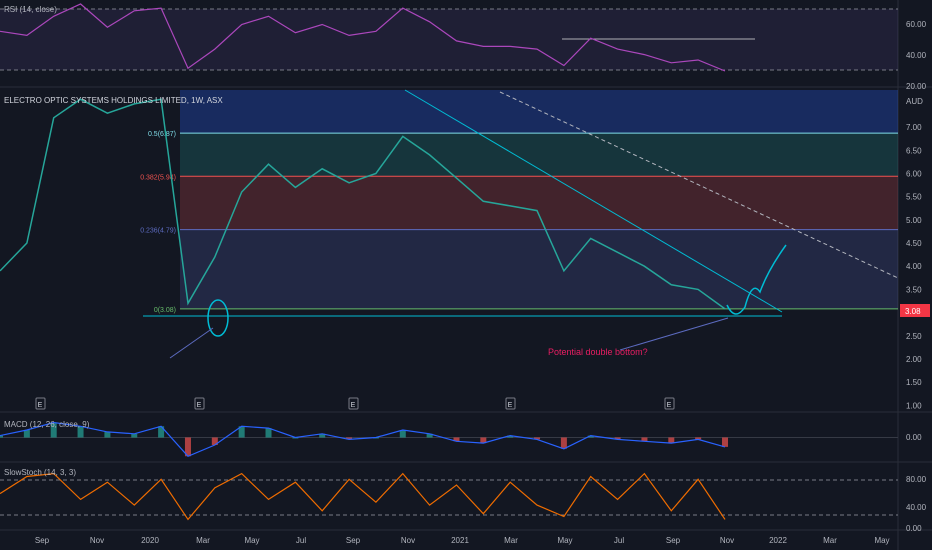  What do you see at coordinates (756, 279) in the screenshot?
I see `projected-path` at bounding box center [756, 279].